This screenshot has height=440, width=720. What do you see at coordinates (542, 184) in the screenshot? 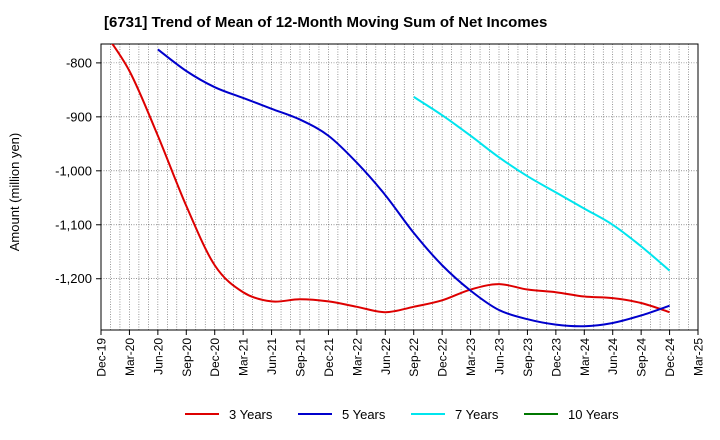
I see `series-line-7-years` at bounding box center [542, 184].